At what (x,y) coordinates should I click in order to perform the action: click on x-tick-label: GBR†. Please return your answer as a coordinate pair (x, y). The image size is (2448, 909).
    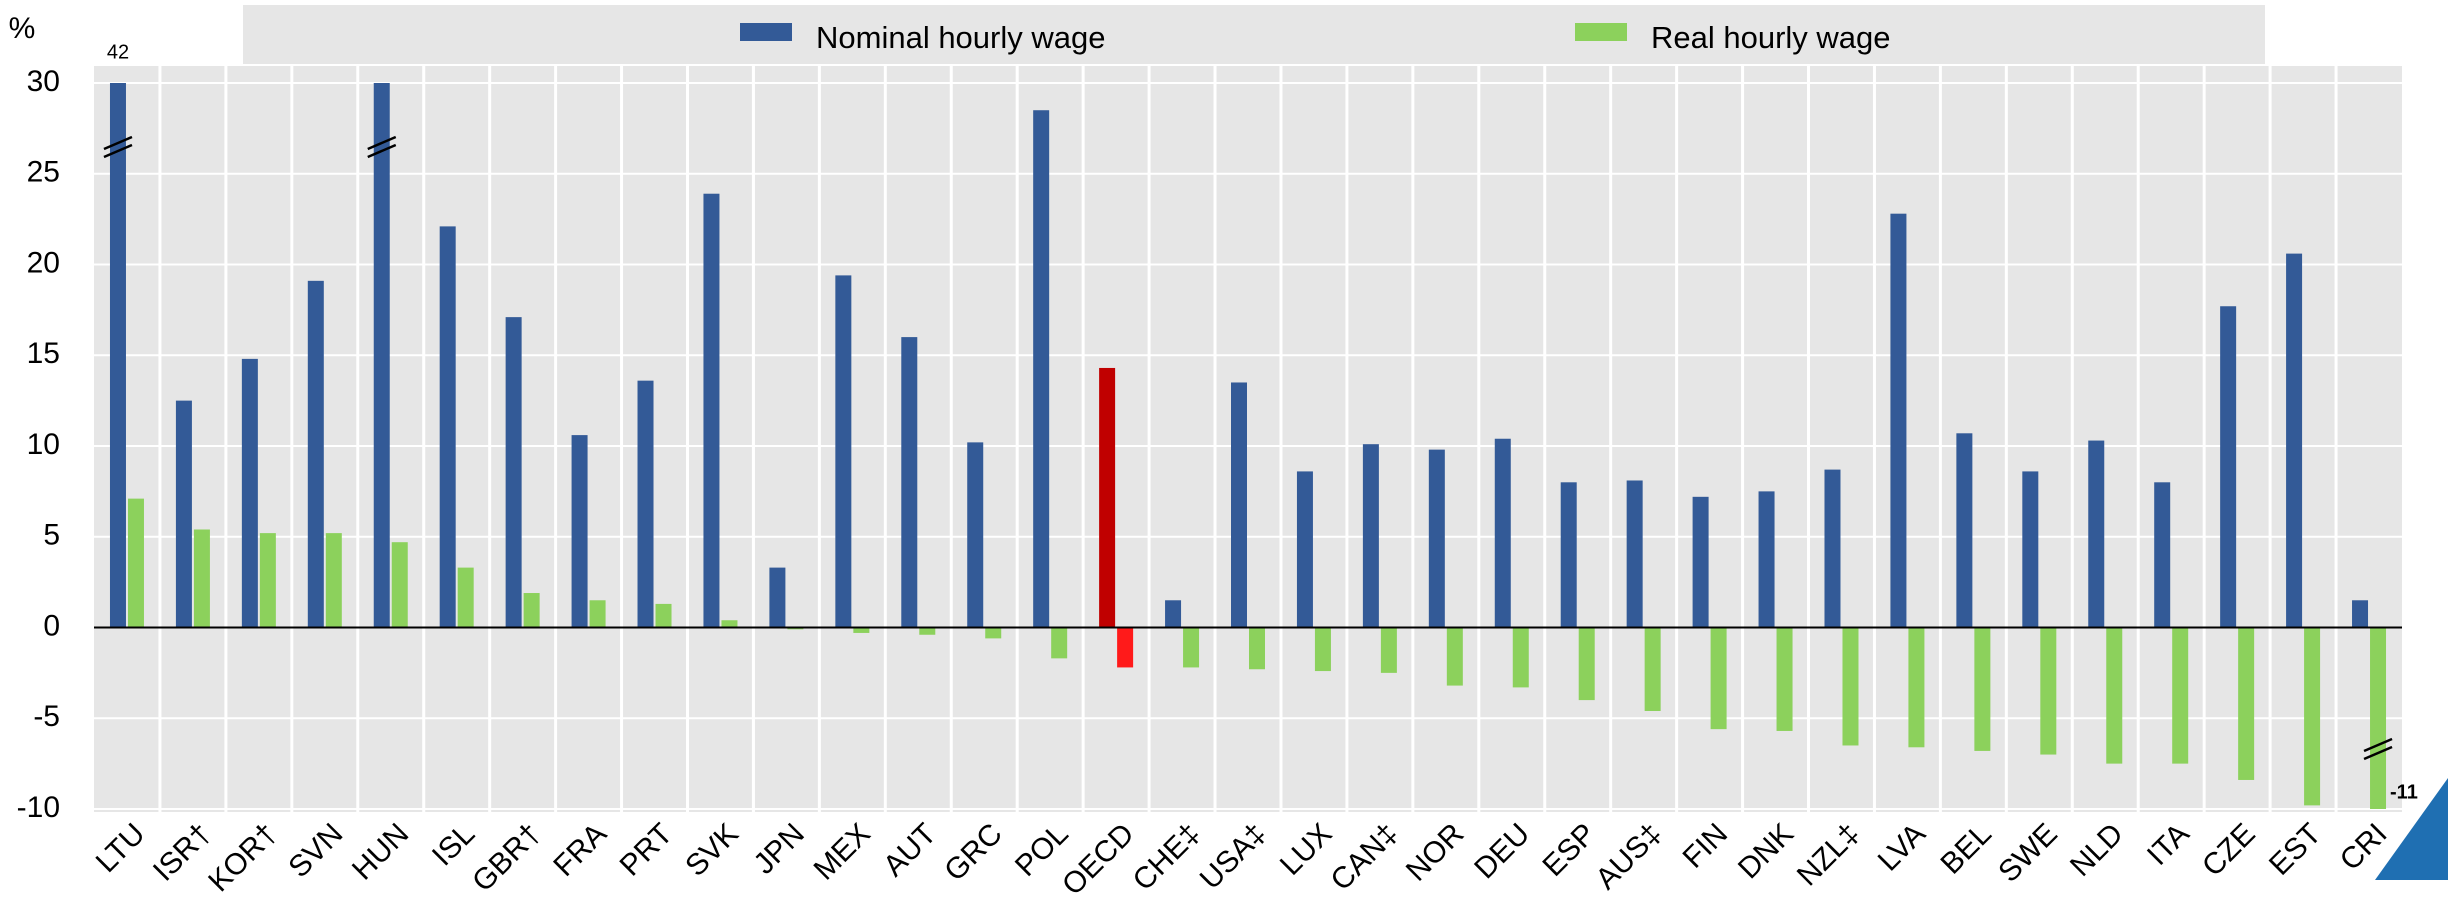
    Looking at the image, I should click on (506, 857).